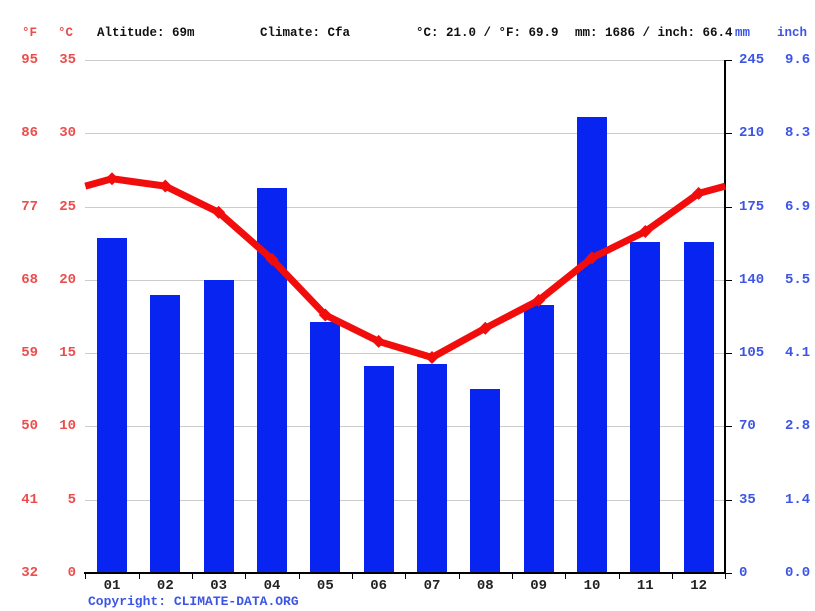 Image resolution: width=815 pixels, height=611 pixels. What do you see at coordinates (798, 206) in the screenshot?
I see `right-axis-inch-6.9: 6.9` at bounding box center [798, 206].